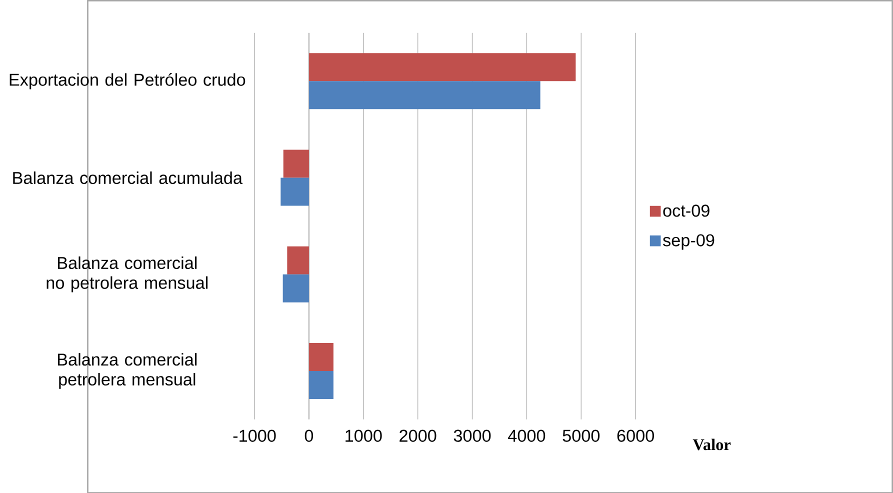  What do you see at coordinates (527, 435) in the screenshot?
I see `x-tick-label: 4000` at bounding box center [527, 435].